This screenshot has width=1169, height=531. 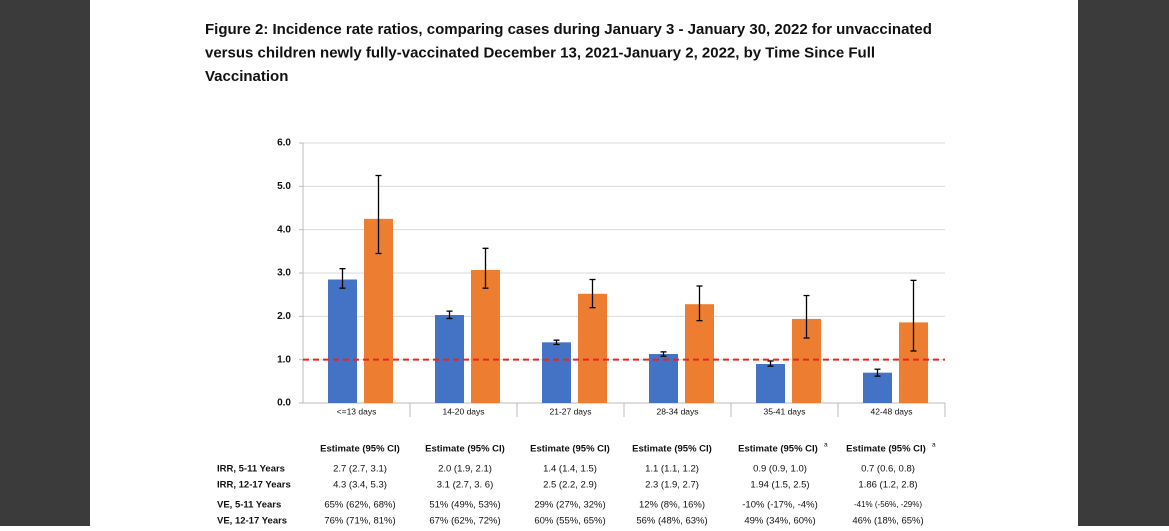 I want to click on table-cell: 1.86 (1.2, 2.8), so click(x=887, y=485).